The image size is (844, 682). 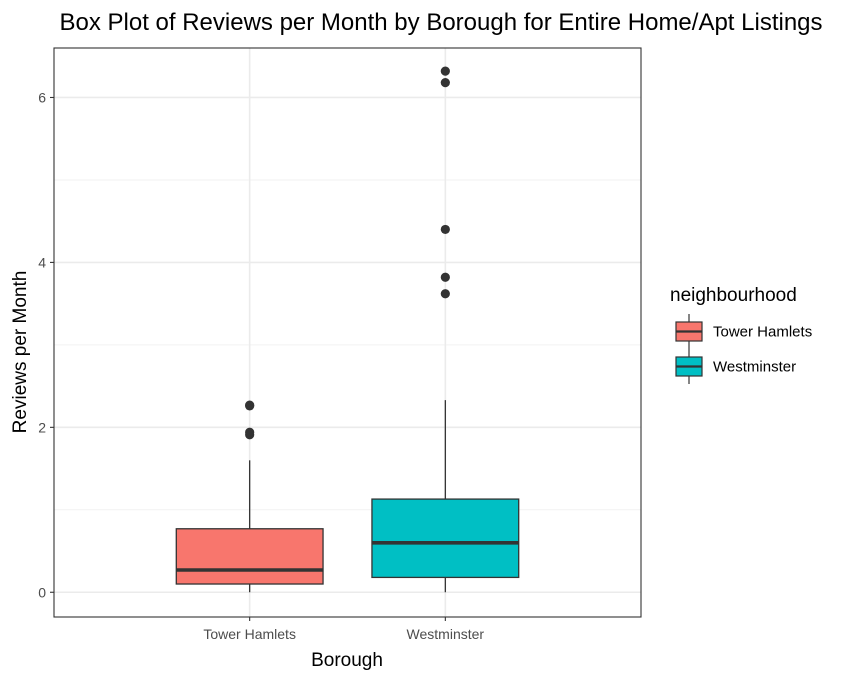 I want to click on x-axis-title: Borough, so click(x=347, y=660).